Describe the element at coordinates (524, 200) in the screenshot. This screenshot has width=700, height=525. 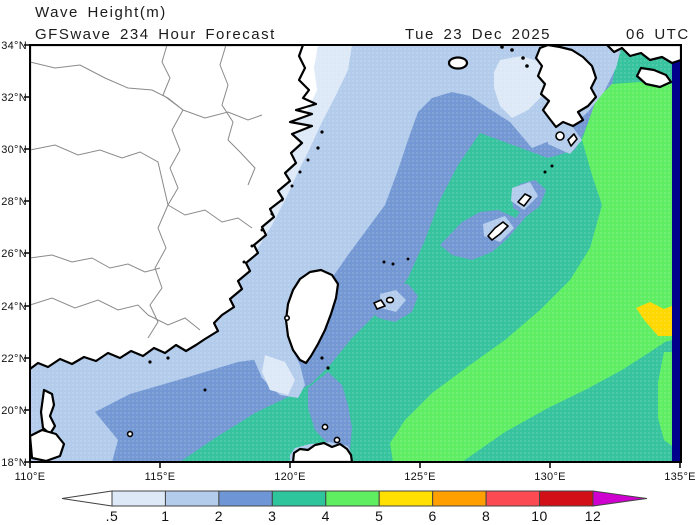
I see `amami-island` at that location.